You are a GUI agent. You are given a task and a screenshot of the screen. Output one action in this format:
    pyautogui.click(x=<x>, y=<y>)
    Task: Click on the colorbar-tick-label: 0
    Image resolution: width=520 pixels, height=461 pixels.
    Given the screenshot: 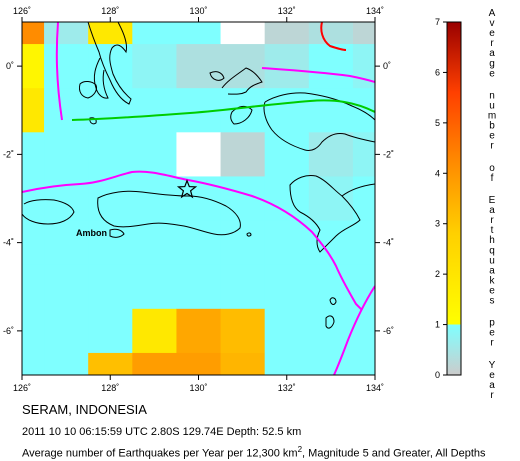 What is the action you would take?
    pyautogui.click(x=437, y=375)
    